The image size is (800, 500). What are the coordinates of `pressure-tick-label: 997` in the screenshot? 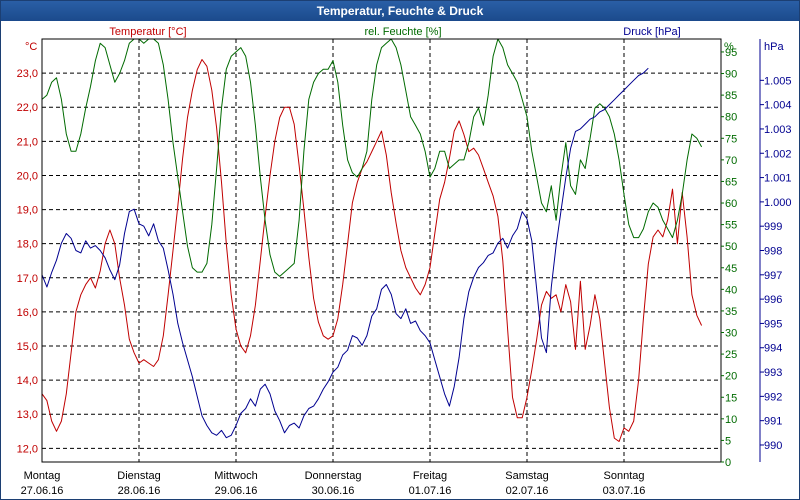 It's located at (773, 276).